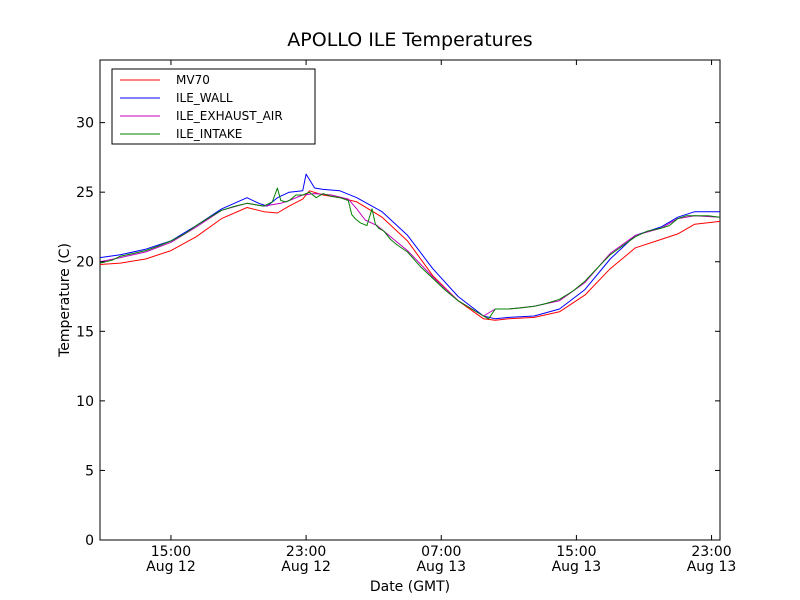 This screenshot has height=600, width=800. What do you see at coordinates (85, 124) in the screenshot?
I see `y-tick-label: 30` at bounding box center [85, 124].